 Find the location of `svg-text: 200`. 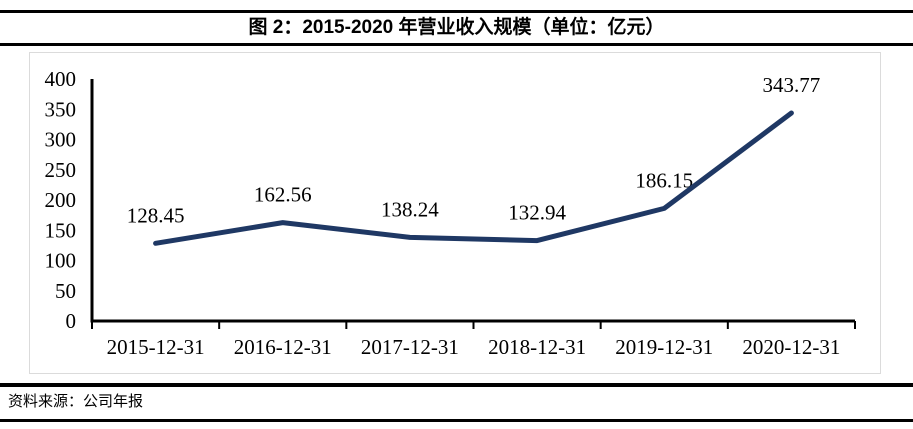

svg-text: 200 is located at coordinates (61, 200).